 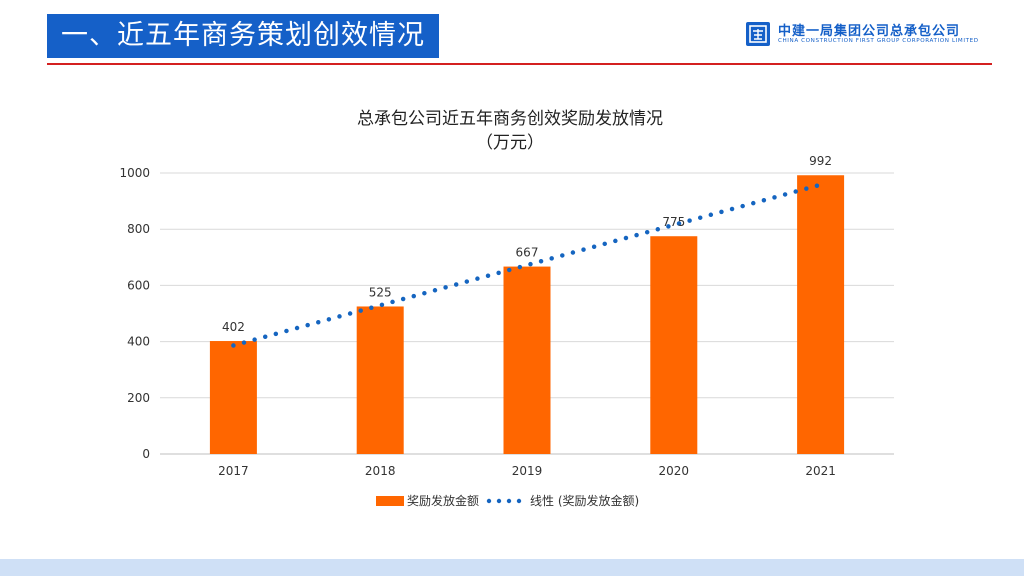 What do you see at coordinates (390, 501) in the screenshot?
I see `legend-swatch-bars` at bounding box center [390, 501].